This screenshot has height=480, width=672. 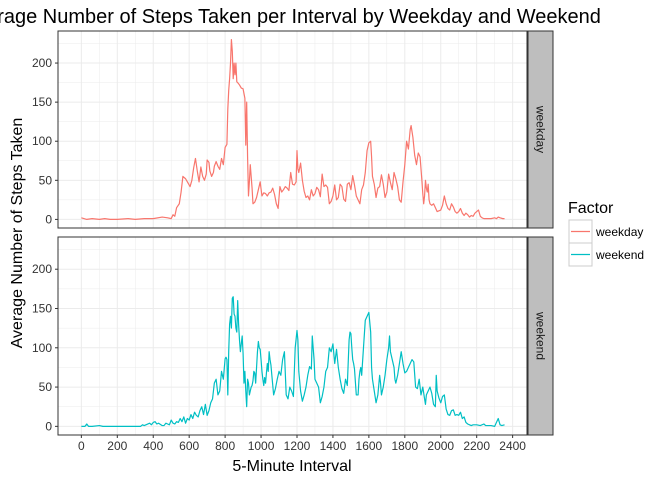 What do you see at coordinates (440, 446) in the screenshot?
I see `x-tick-label: 2000` at bounding box center [440, 446].